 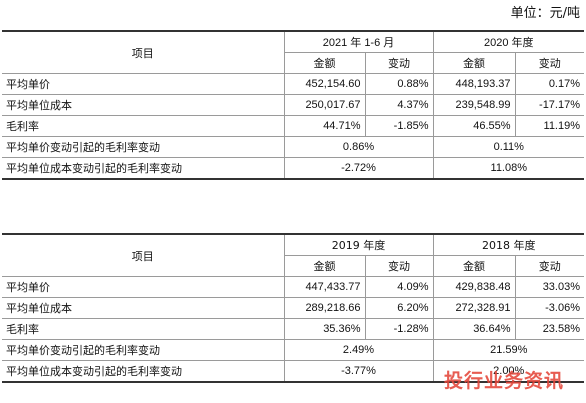 I want to click on change-cell: 11.19%, so click(x=550, y=126).